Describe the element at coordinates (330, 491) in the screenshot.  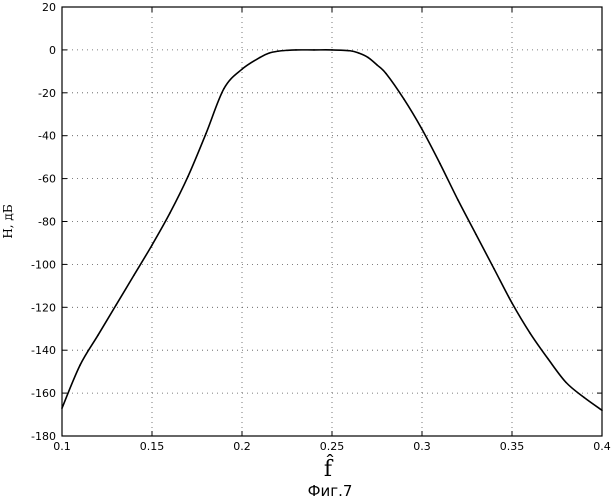
I see `figure-caption: Фиг.7` at that location.